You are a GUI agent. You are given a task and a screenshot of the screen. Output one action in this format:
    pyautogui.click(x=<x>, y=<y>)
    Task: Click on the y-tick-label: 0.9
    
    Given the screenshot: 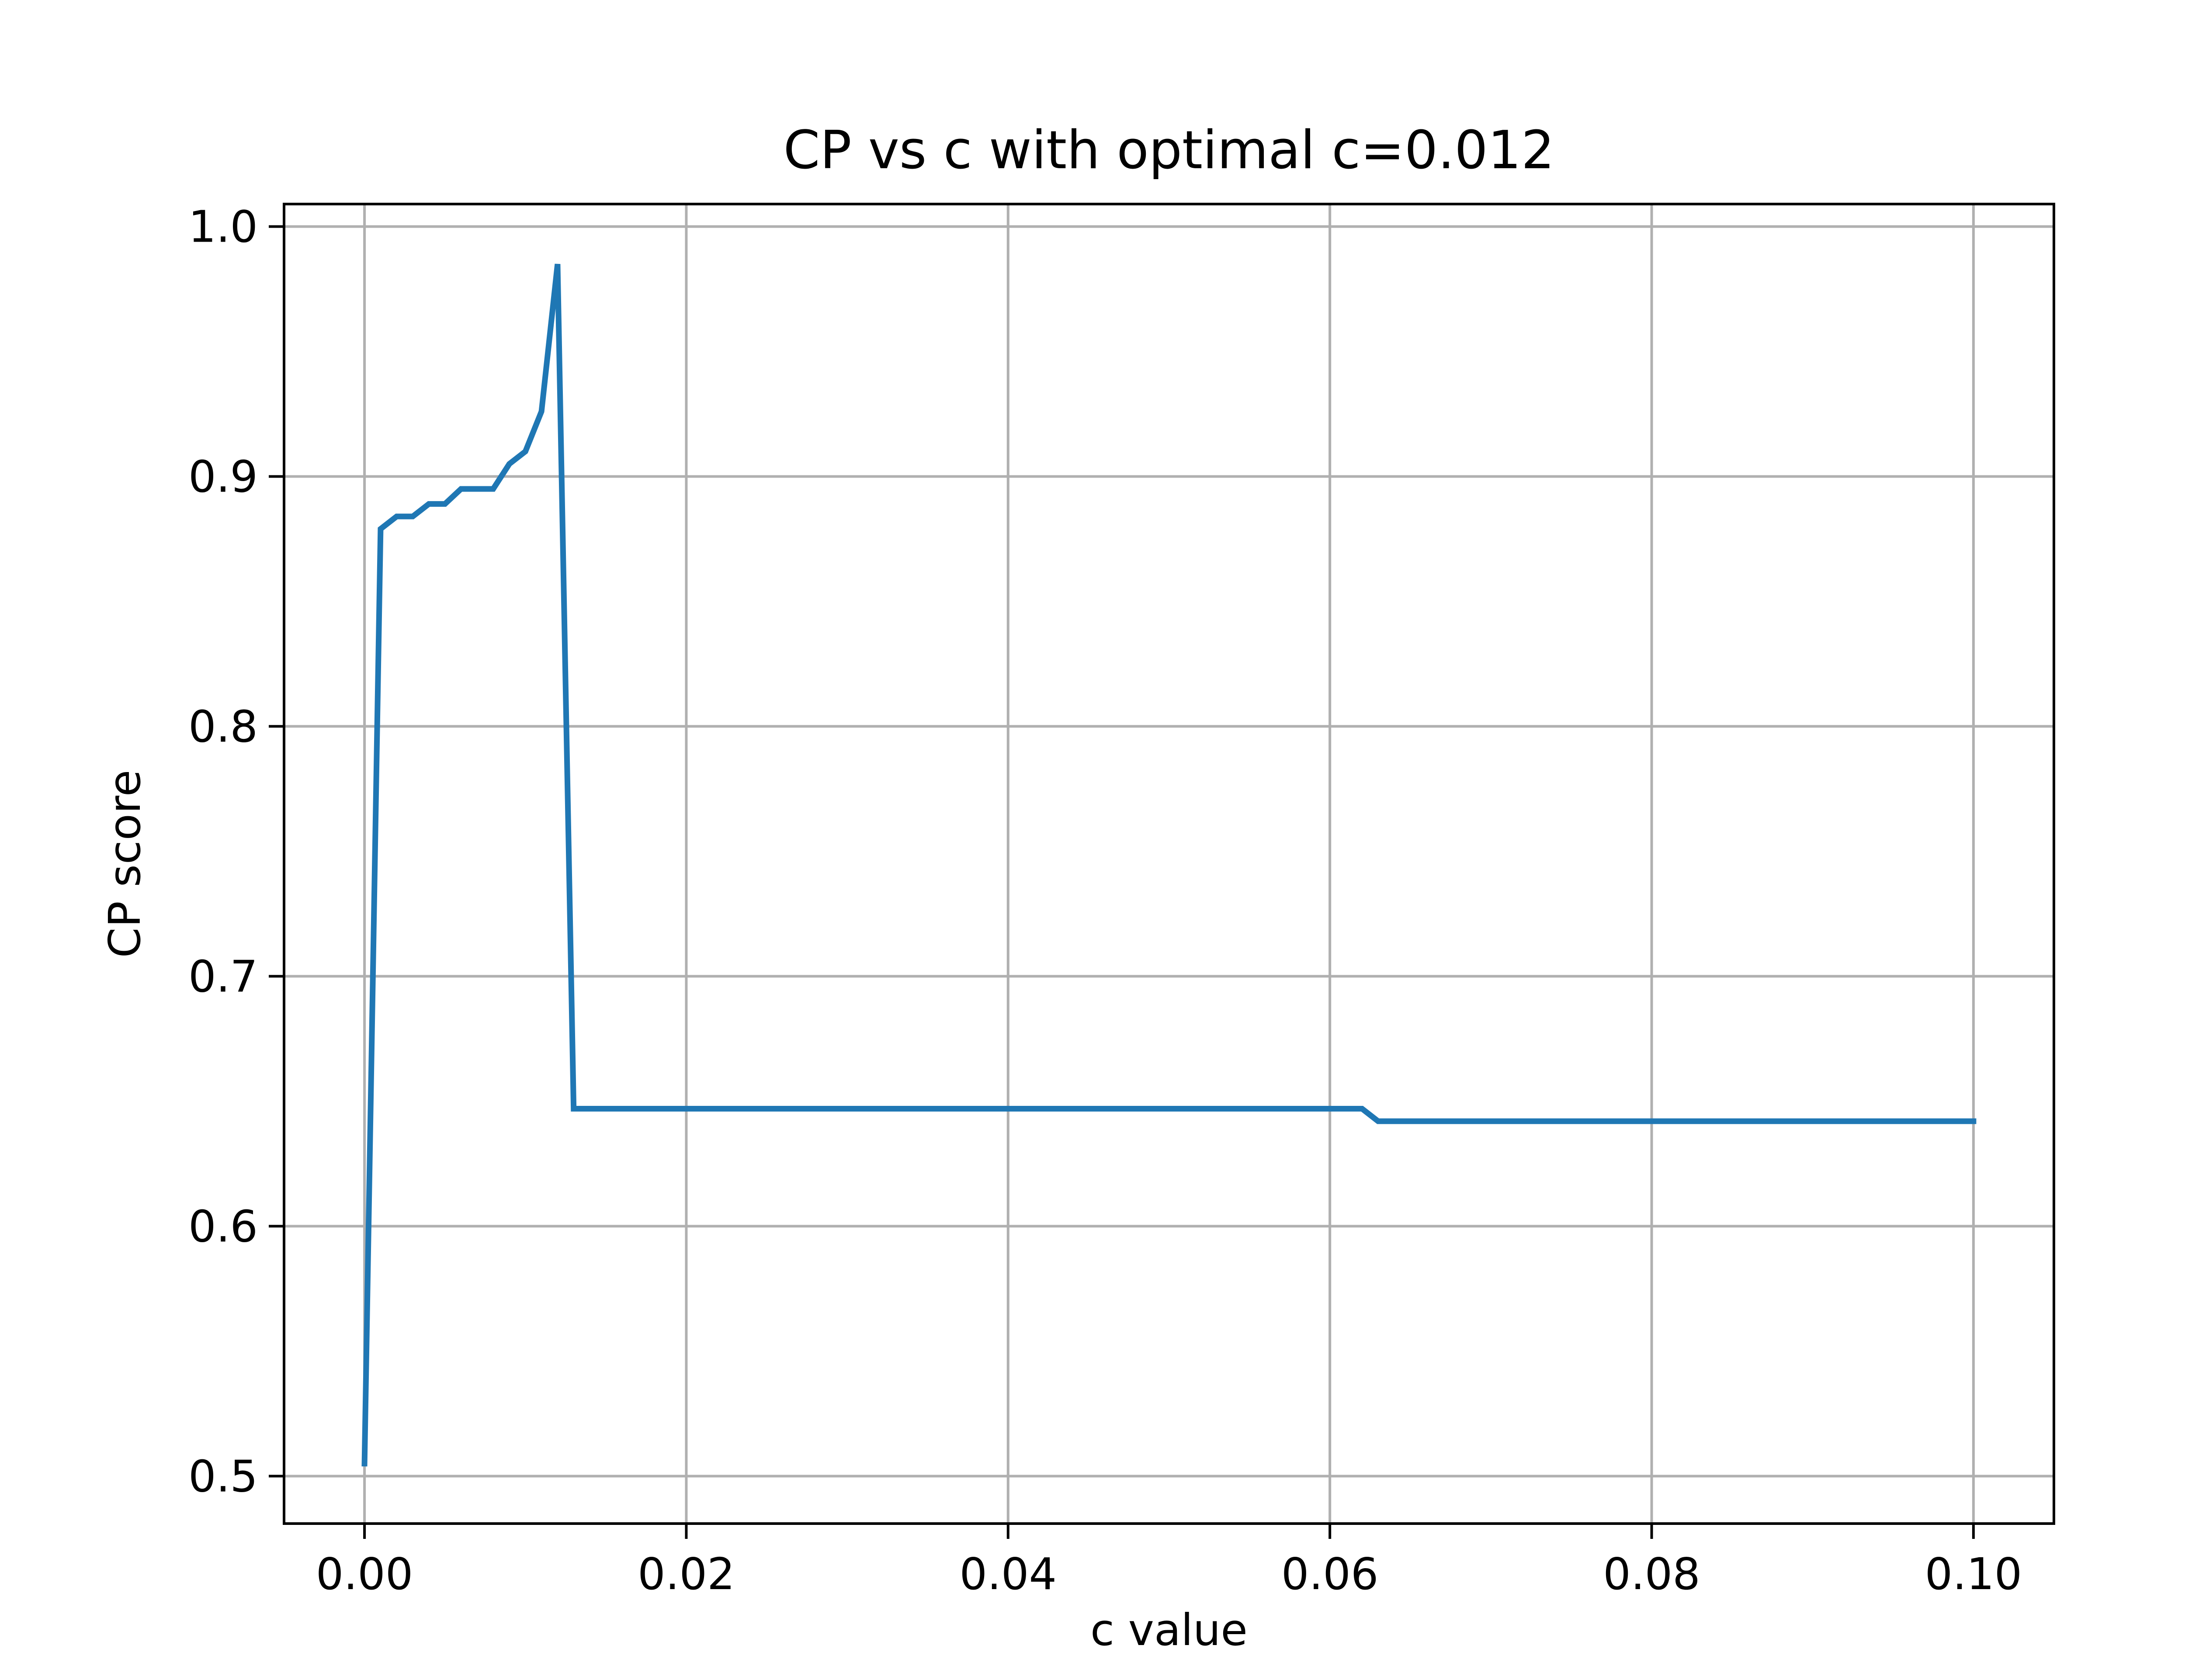 What is the action you would take?
    pyautogui.click(x=223, y=476)
    